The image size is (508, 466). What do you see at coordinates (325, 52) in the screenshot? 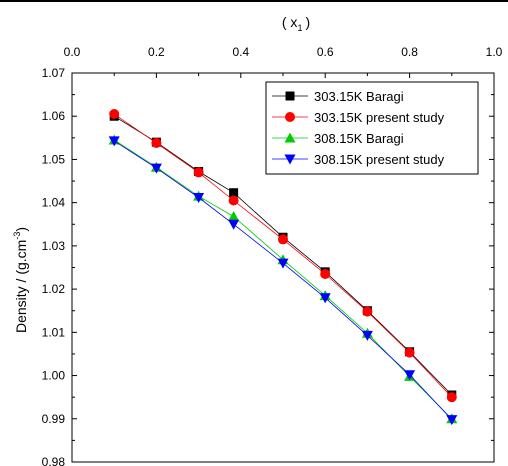
I see `x-tick-label: 0.6` at bounding box center [325, 52].